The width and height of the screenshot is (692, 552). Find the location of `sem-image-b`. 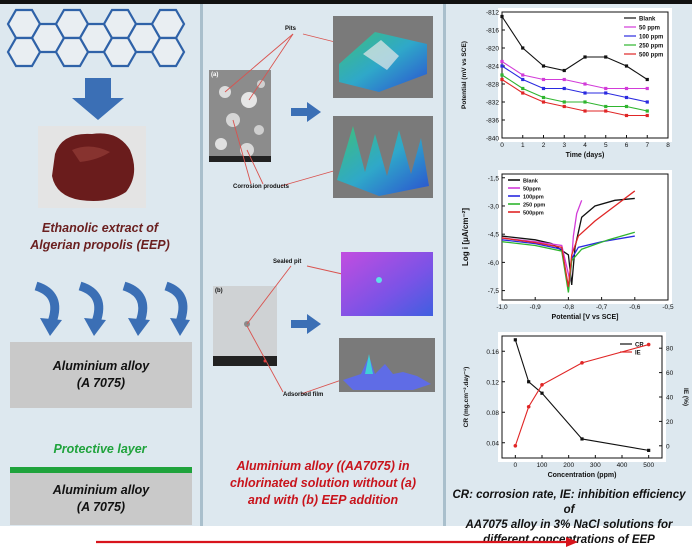

sem-image-b is located at coordinates (245, 326).